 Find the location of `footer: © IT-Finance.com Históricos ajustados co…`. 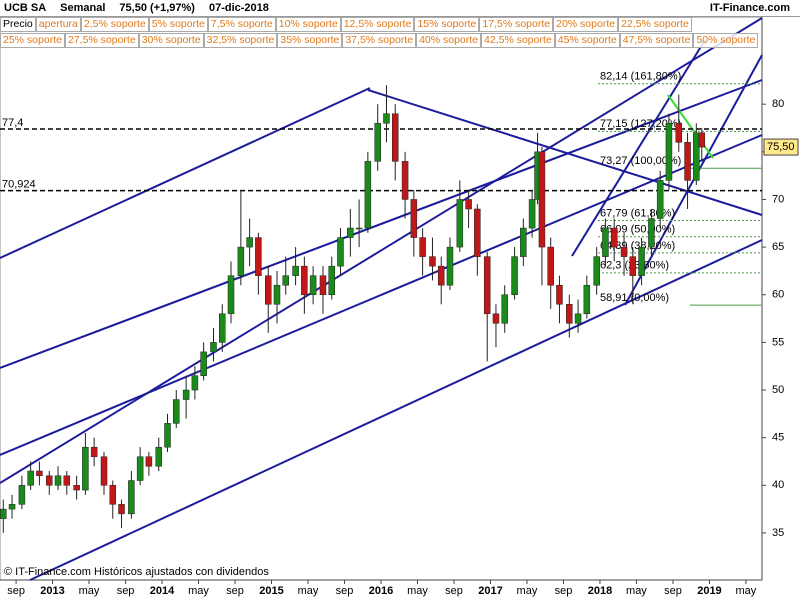

footer: © IT-Finance.com Históricos ajustados co… is located at coordinates (136, 572).